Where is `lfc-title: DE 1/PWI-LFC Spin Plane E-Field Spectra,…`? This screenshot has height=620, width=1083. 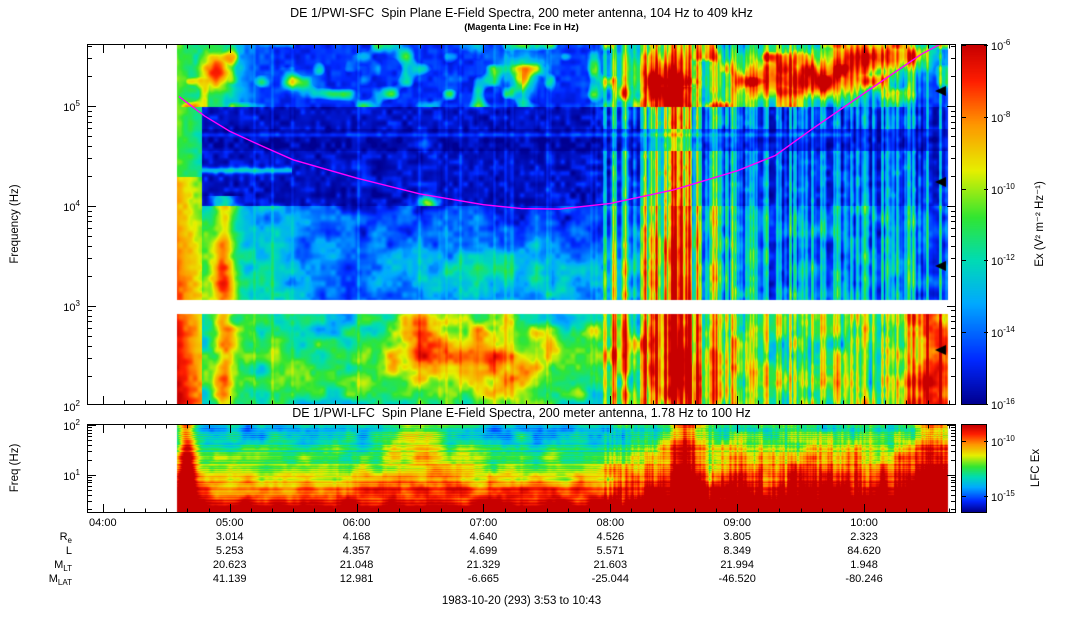 lfc-title: DE 1/PWI-LFC Spin Plane E-Field Spectra,… is located at coordinates (521, 413).